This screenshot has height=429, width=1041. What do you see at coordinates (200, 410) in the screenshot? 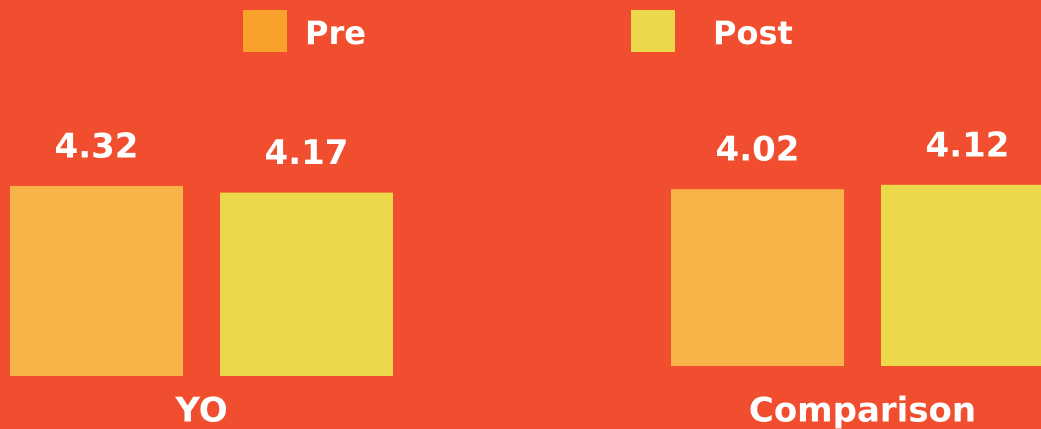
I see `category-label: YO` at bounding box center [200, 410].